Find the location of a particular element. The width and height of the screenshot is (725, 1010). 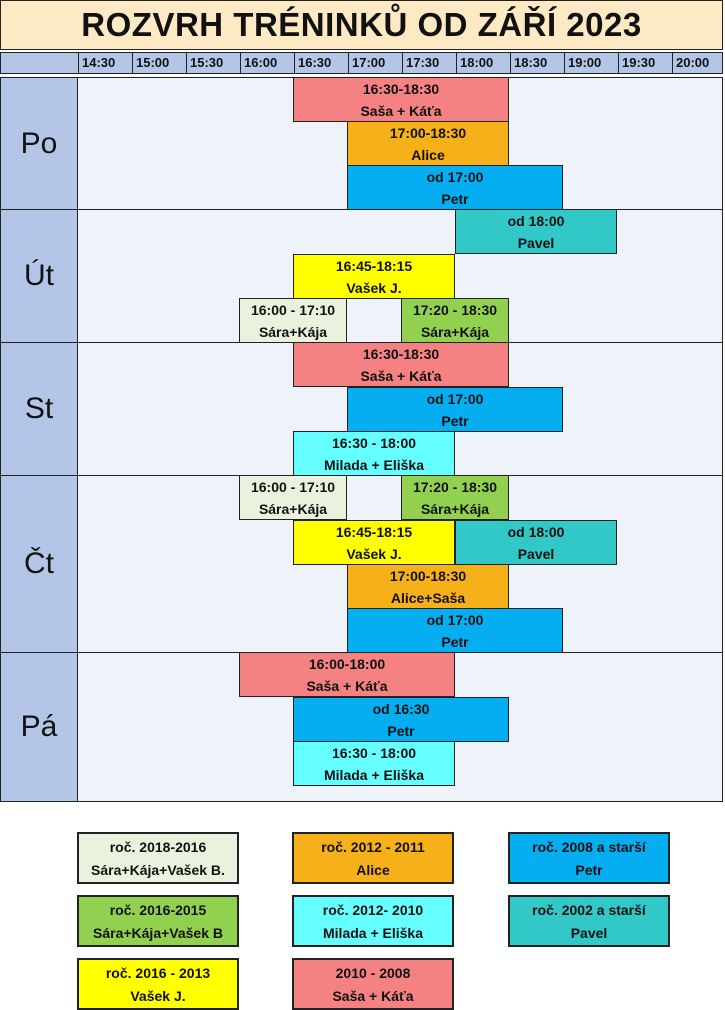

legend-item: roč. 2012 - 2011 Alice is located at coordinates (373, 858).